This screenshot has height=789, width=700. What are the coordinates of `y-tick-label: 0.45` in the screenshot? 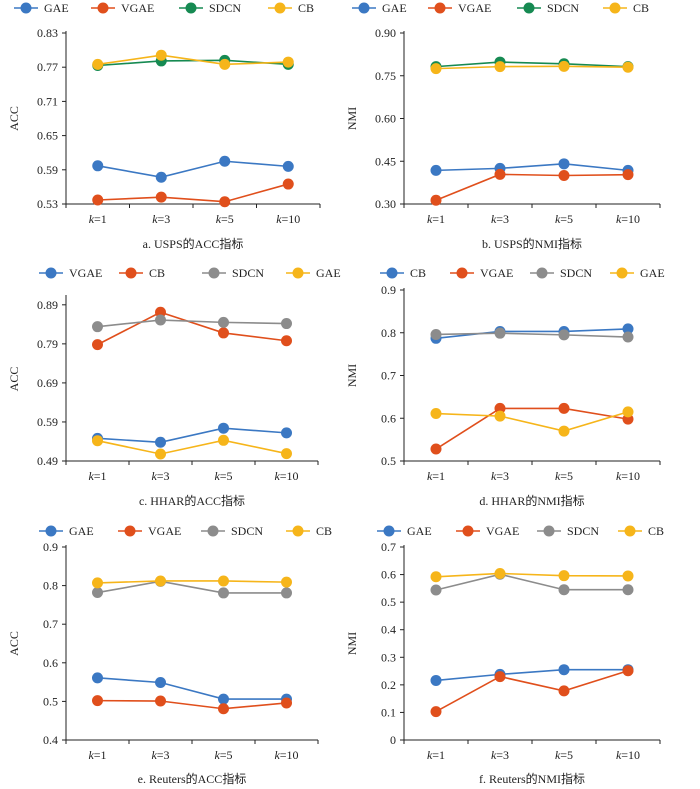 It's located at (385, 161).